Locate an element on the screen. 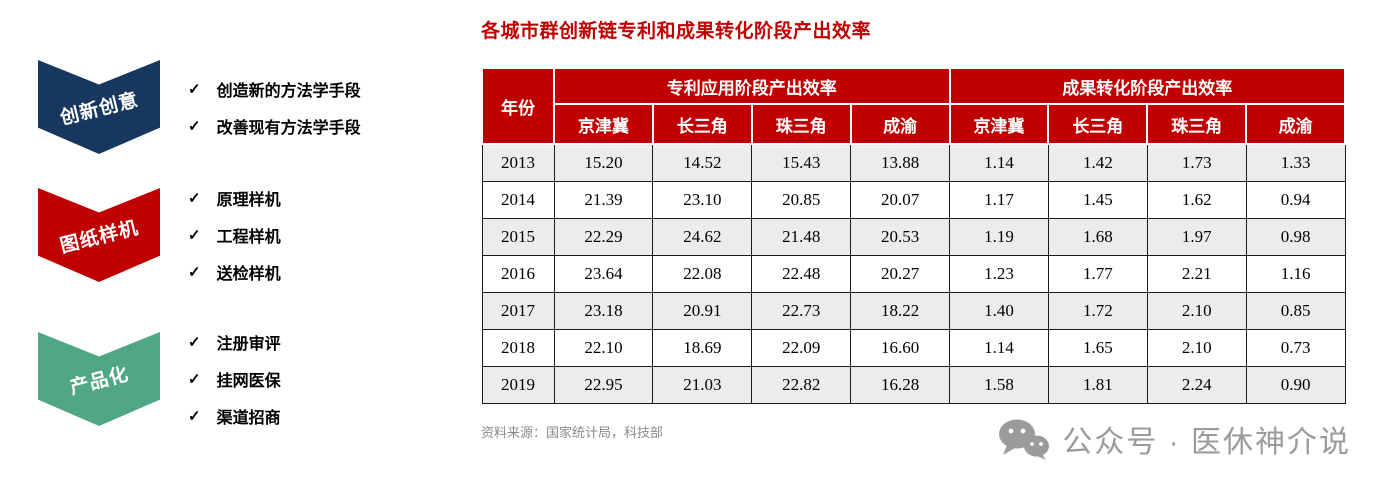  stage-items: ✓ 原理样机 ✓ 工程样机 ✓ 送检样机 is located at coordinates (234, 235).